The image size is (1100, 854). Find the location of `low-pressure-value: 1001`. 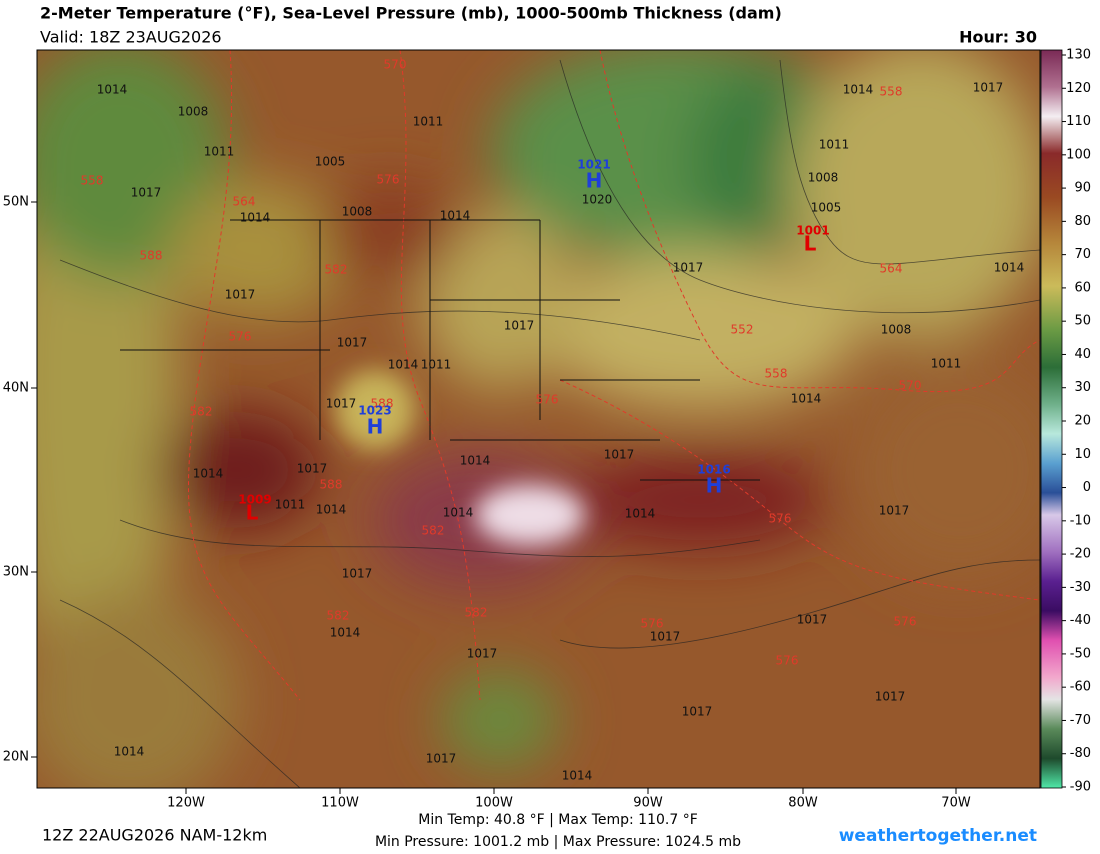

low-pressure-value: 1001 is located at coordinates (812, 231).